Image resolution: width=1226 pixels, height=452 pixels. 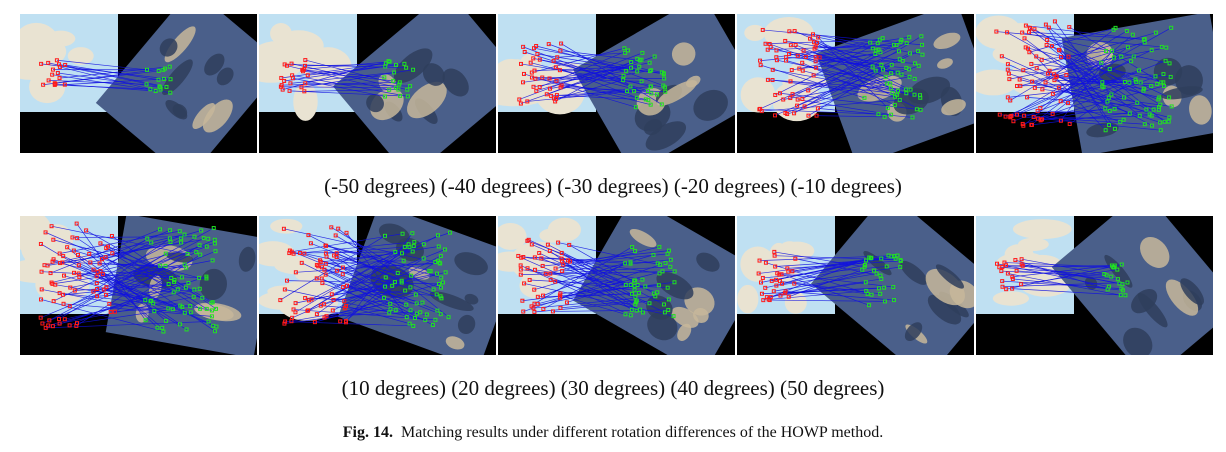 I want to click on panel-10-degrees, so click(x=138, y=285).